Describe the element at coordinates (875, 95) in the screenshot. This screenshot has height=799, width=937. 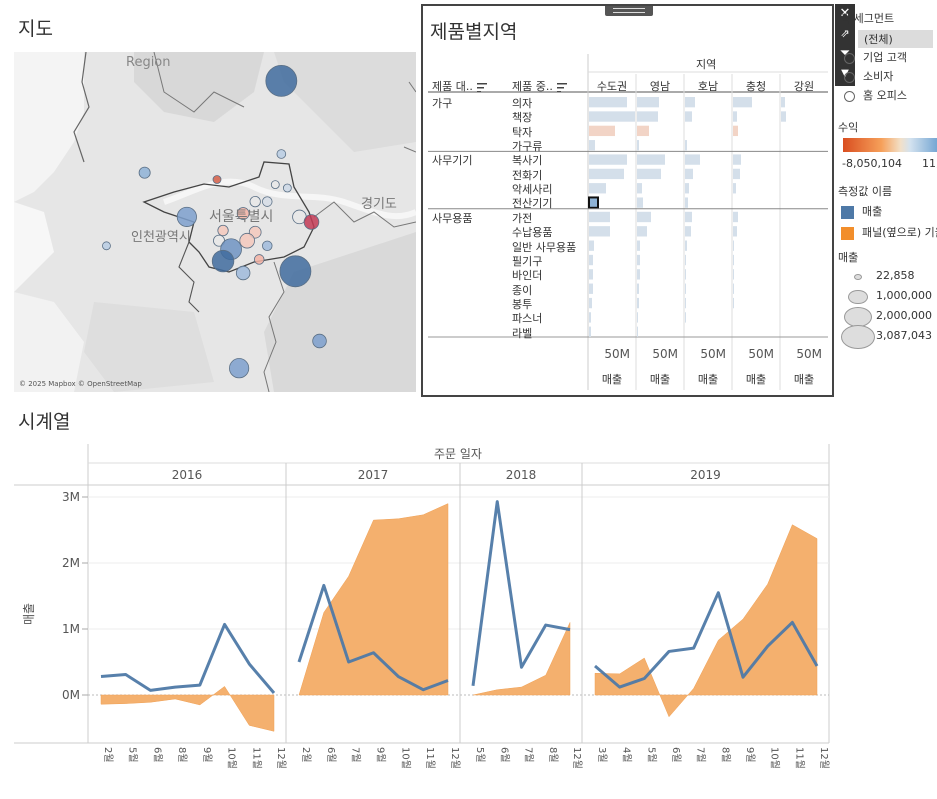
I see `segment-option: 홈 오피스` at that location.